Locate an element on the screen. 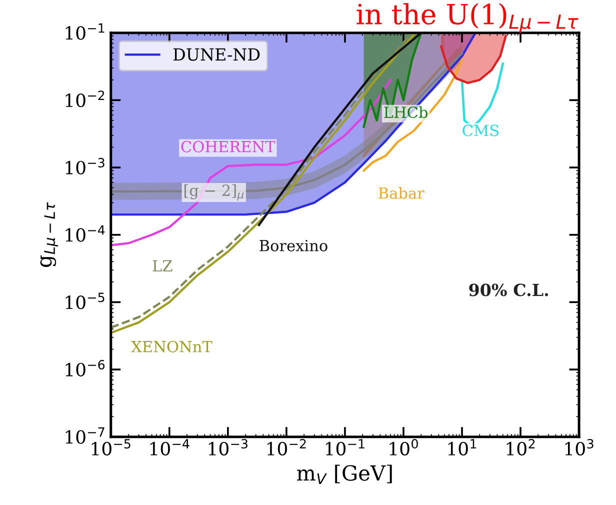  y-tick-label: 10$^{−4}$ is located at coordinates (85, 233).